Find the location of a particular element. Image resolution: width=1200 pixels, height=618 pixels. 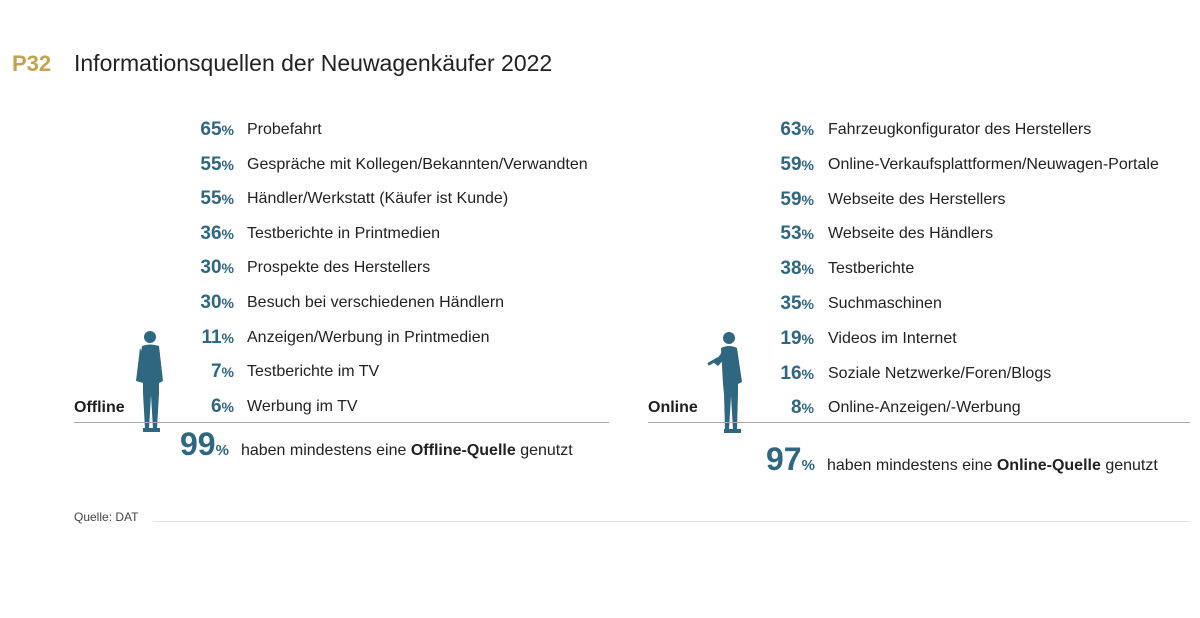

person-with-tablet-icon is located at coordinates (724, 382).